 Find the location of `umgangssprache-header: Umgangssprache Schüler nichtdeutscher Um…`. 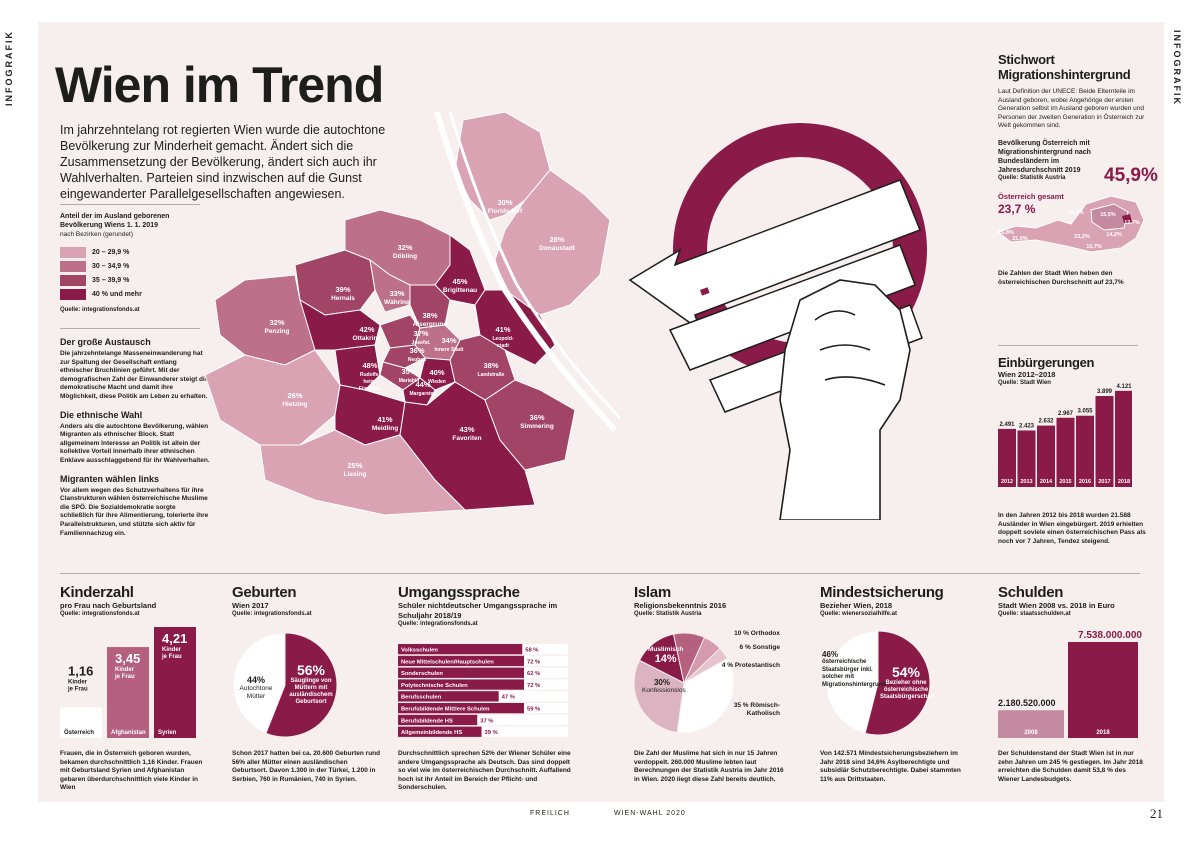

umgangssprache-header: Umgangssprache Schüler nichtdeutscher Um… is located at coordinates (488, 606).